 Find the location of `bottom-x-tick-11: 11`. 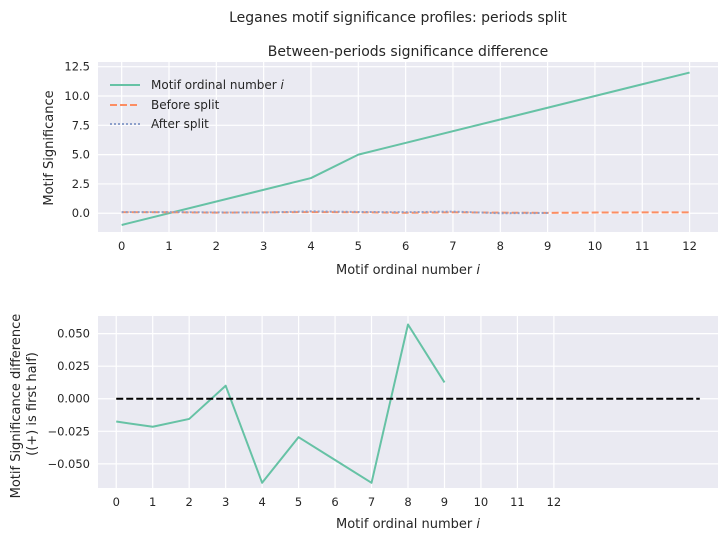

bottom-x-tick-11: 11 is located at coordinates (517, 502).